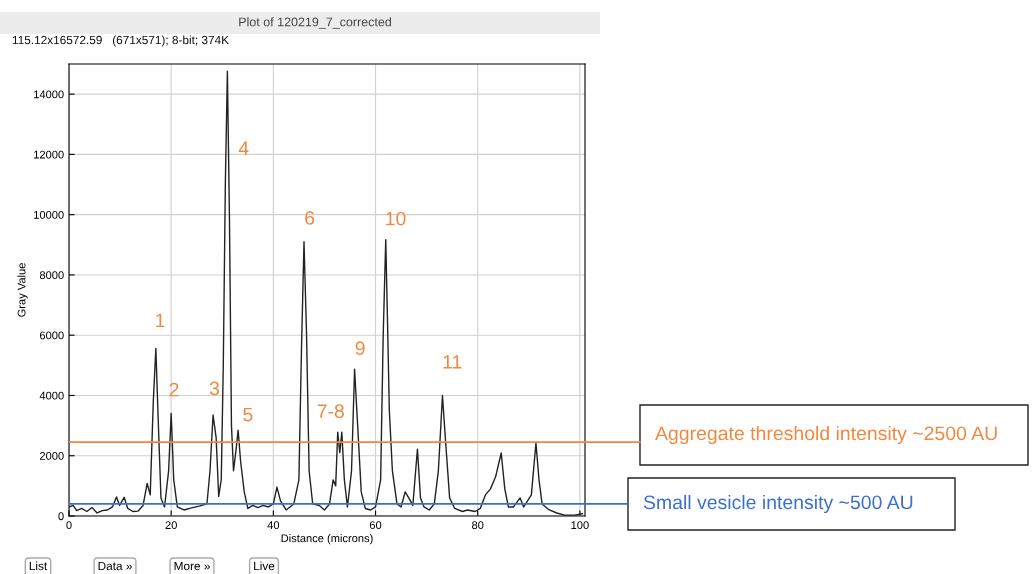 Image resolution: width=1032 pixels, height=574 pixels. Describe the element at coordinates (51, 395) in the screenshot. I see `y-tick-label: 4000` at that location.